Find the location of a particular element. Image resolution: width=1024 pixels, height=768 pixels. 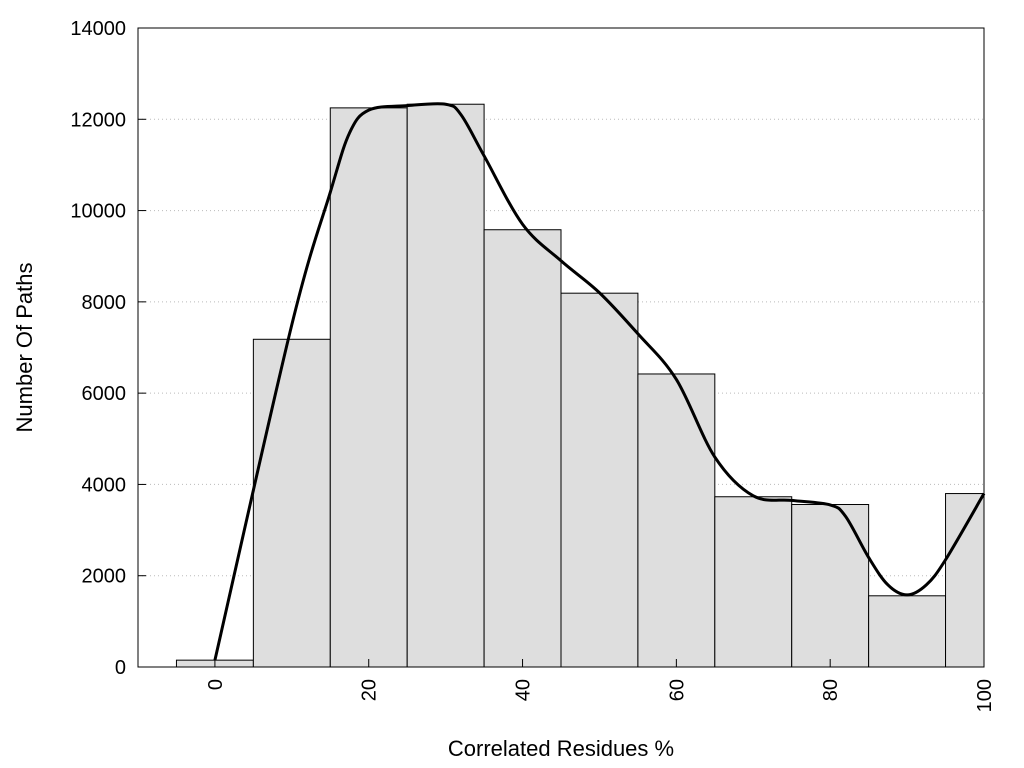

x-tick-label: 80 is located at coordinates (831, 690).